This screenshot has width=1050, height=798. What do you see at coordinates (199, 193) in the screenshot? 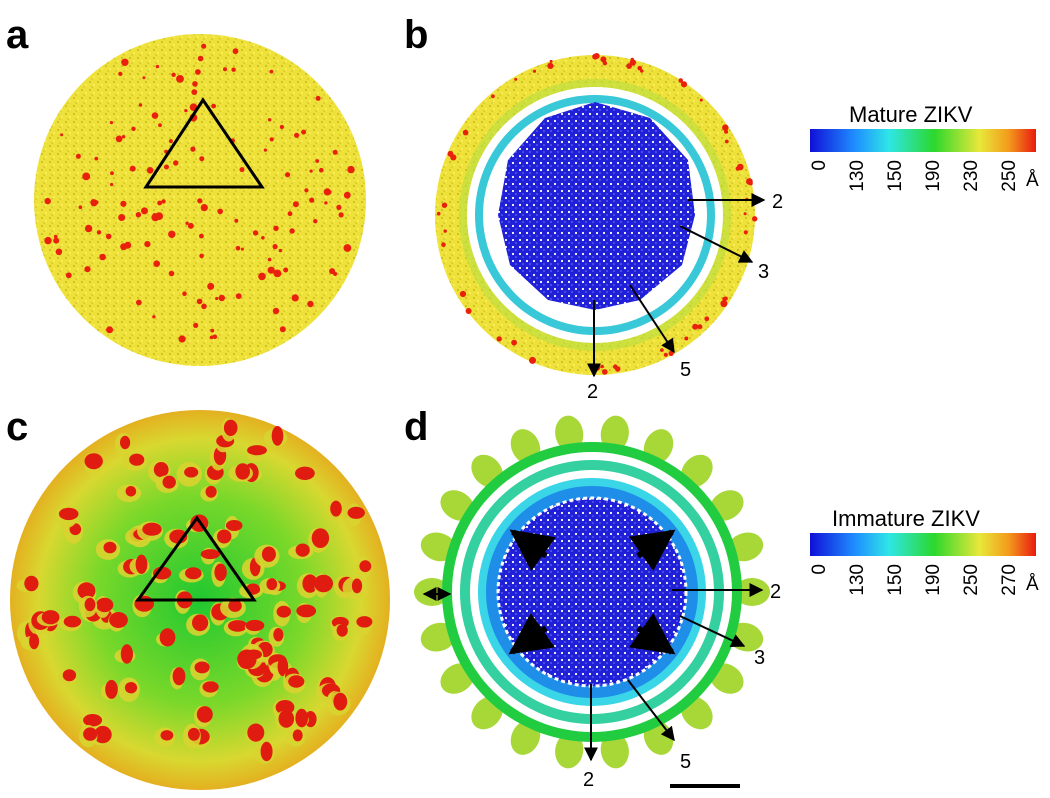
I see `red-glycan-spots` at bounding box center [199, 193].